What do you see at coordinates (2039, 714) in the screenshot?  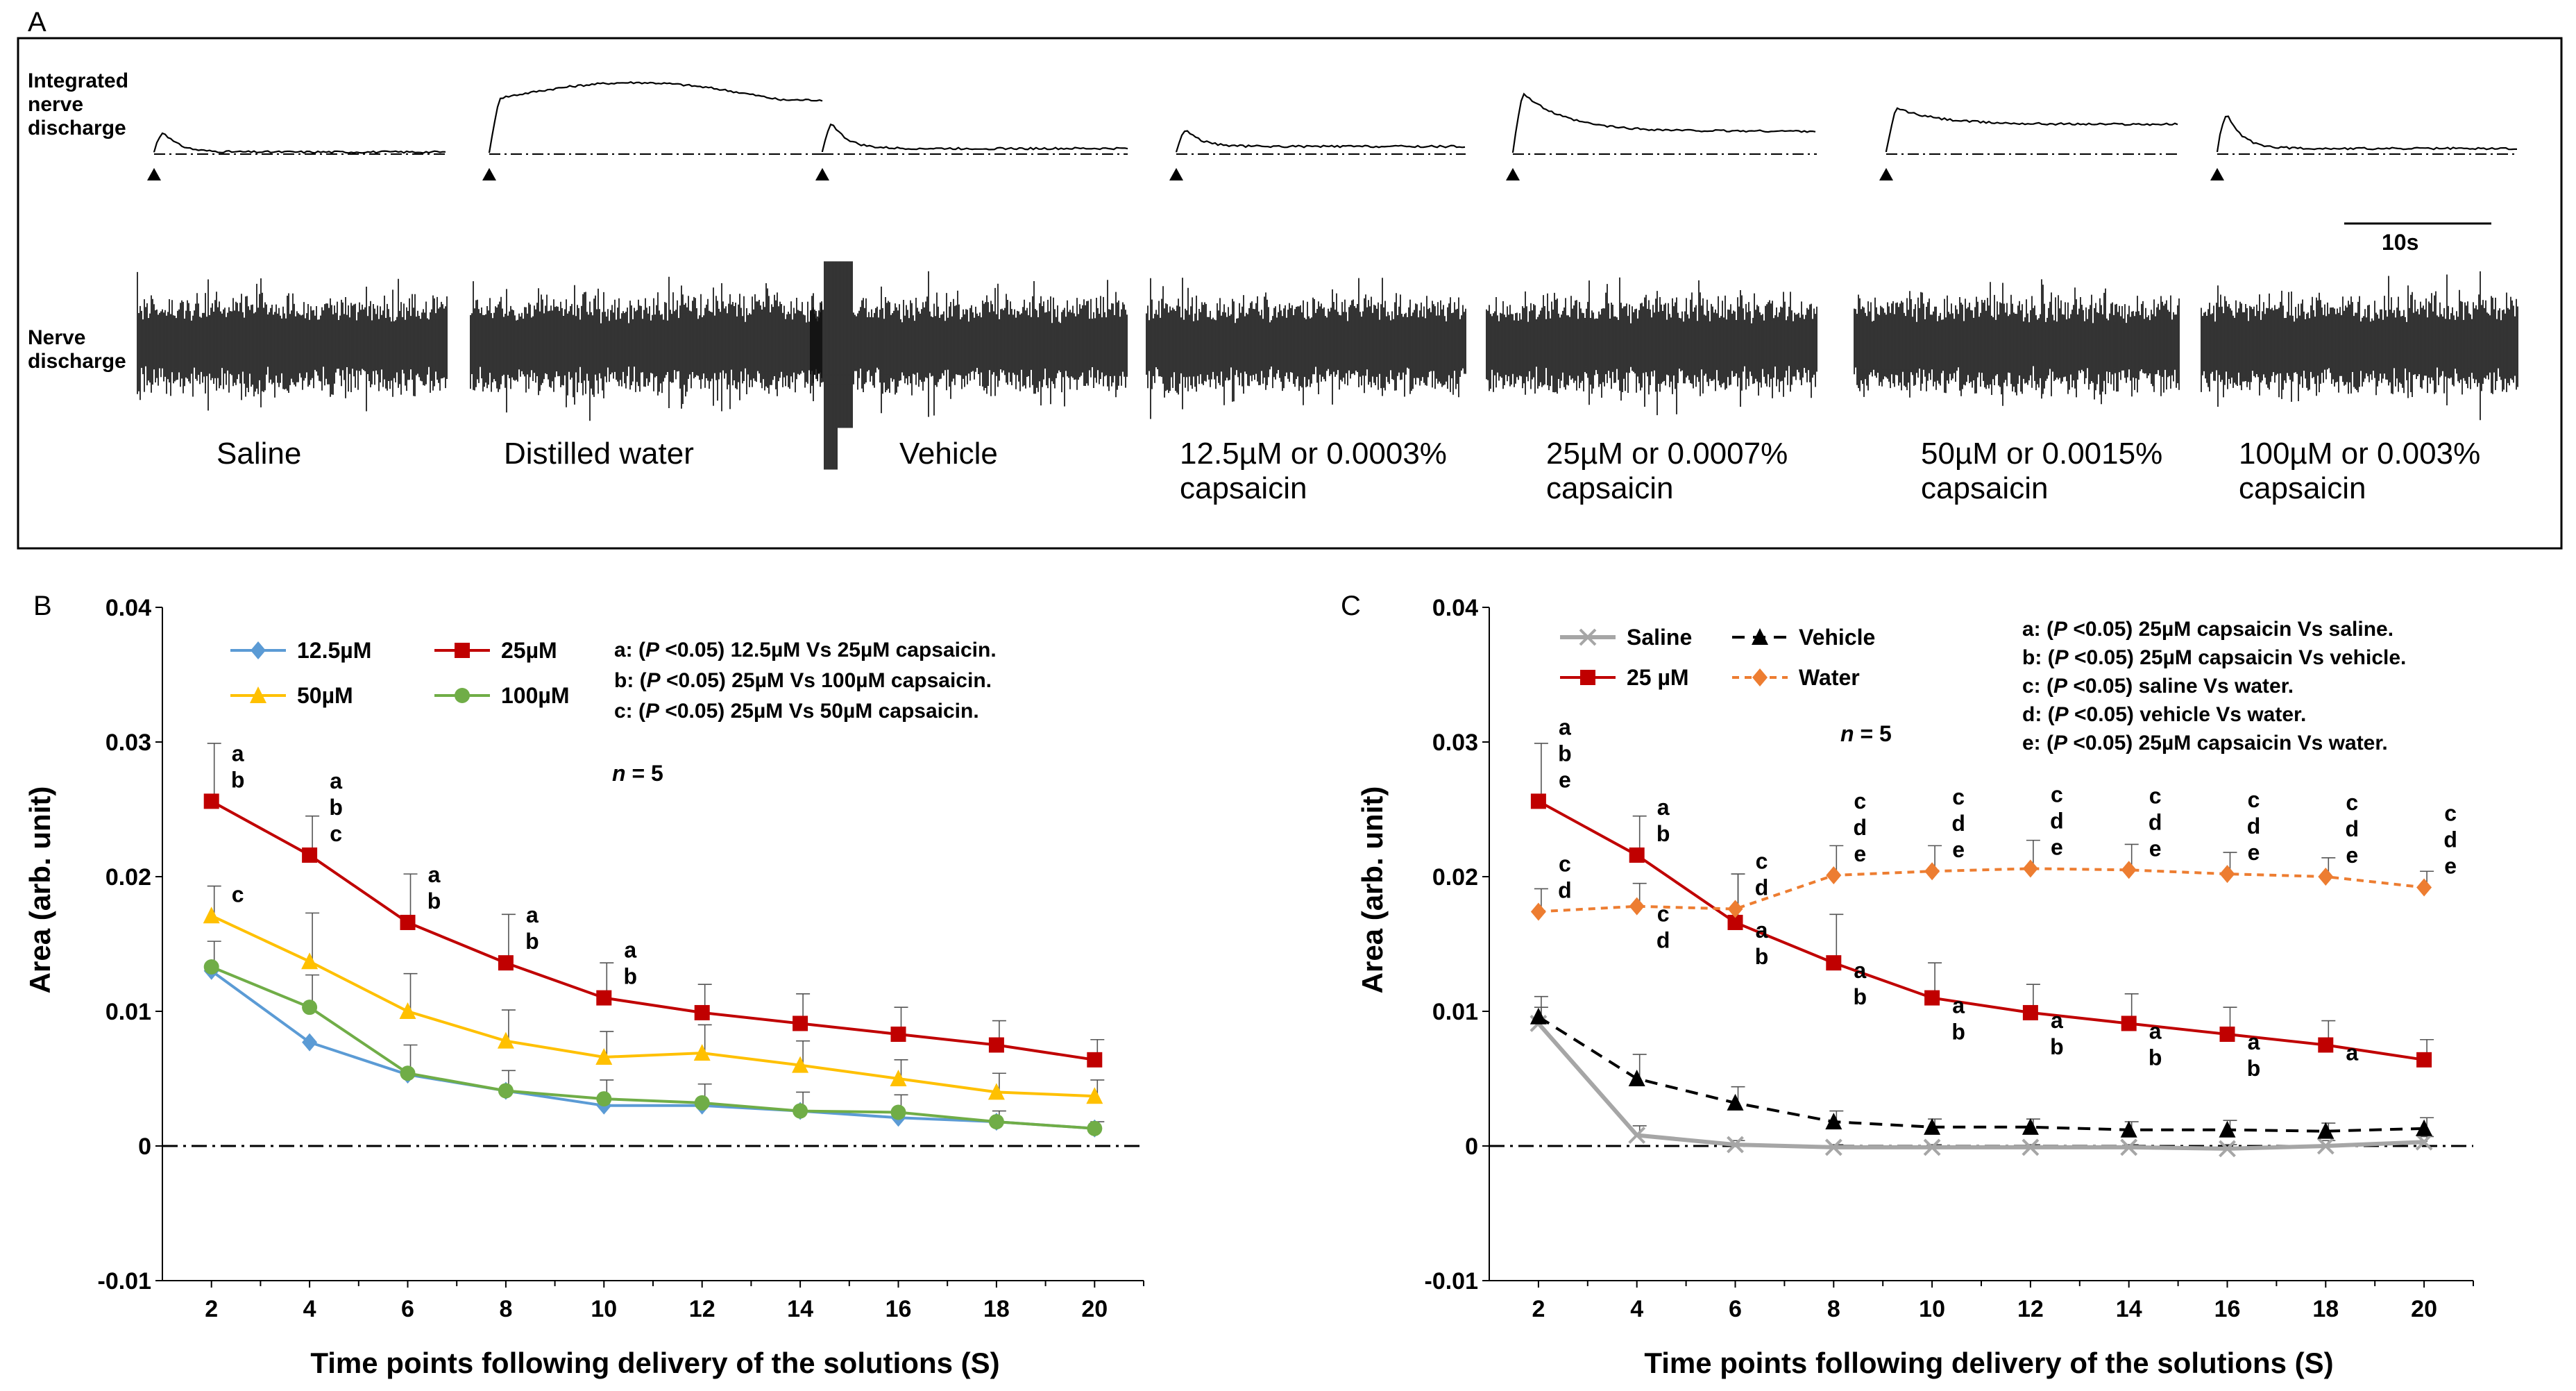 I see `note-prefix: d: (` at bounding box center [2039, 714].